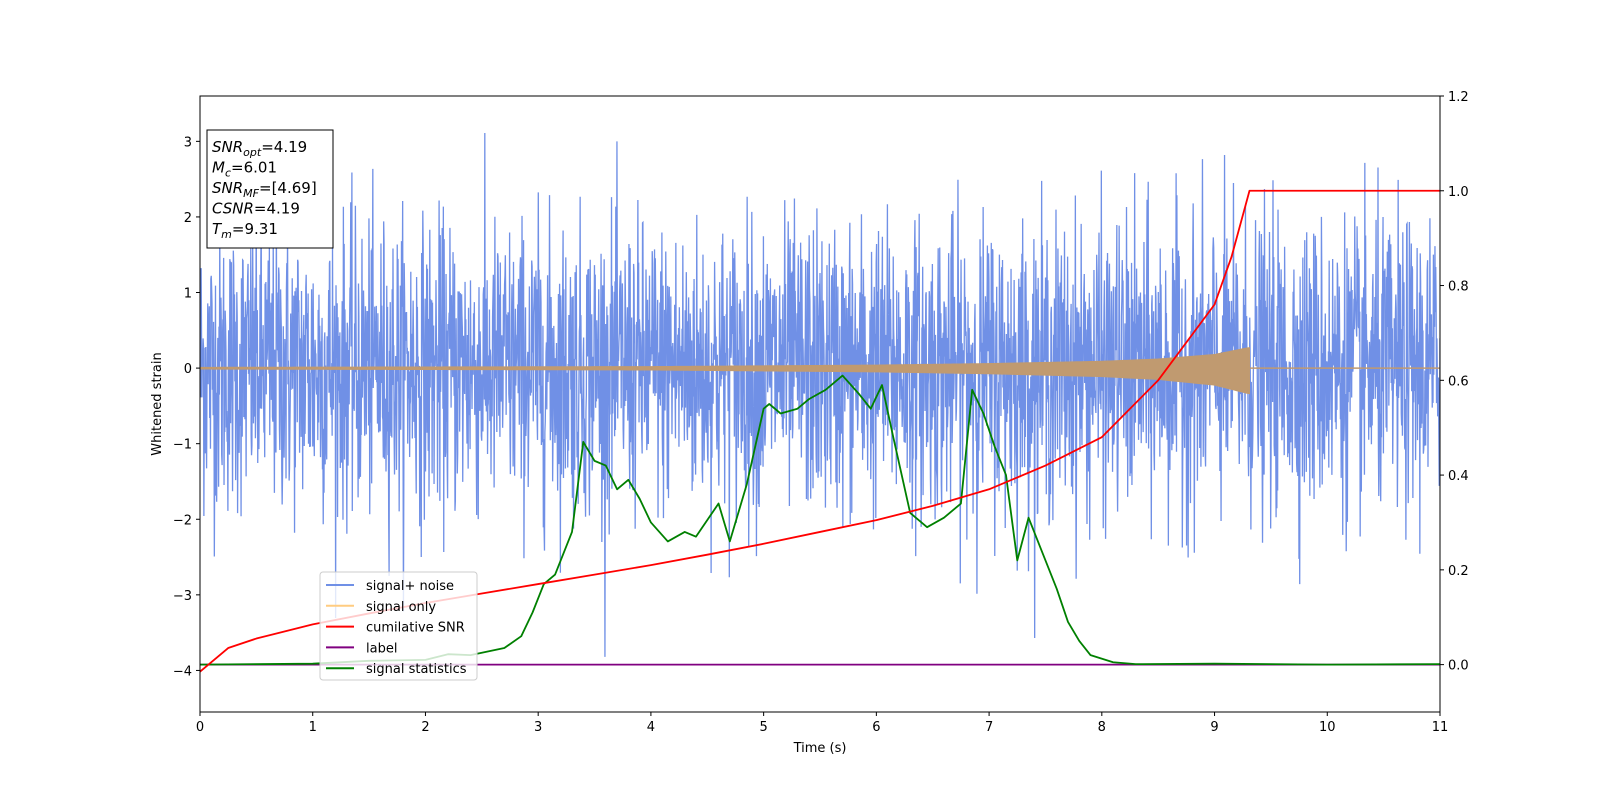 The height and width of the screenshot is (800, 1600). What do you see at coordinates (651, 727) in the screenshot?
I see `x-tick-label: 4` at bounding box center [651, 727].